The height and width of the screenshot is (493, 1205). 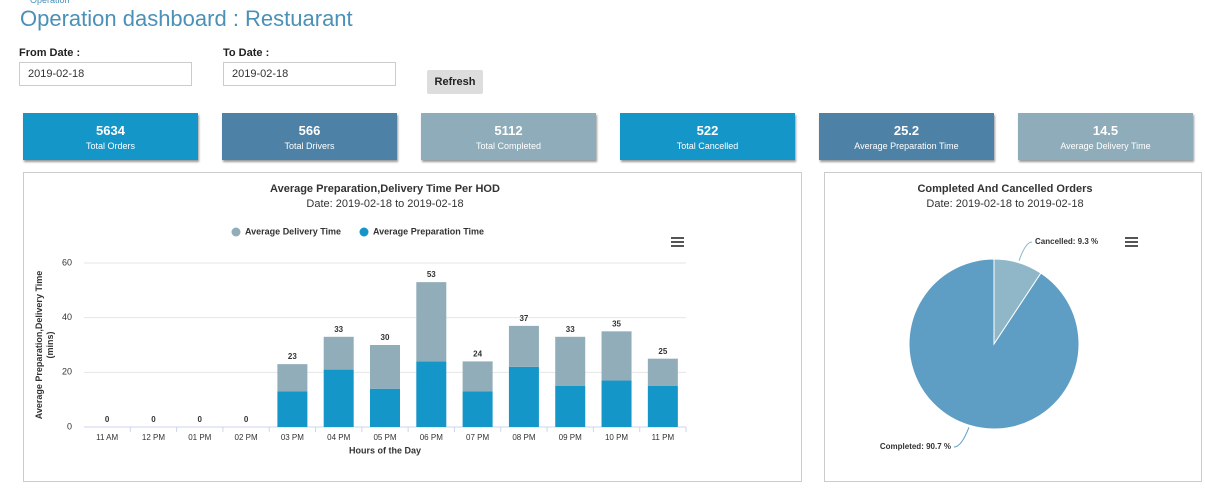 I want to click on y-tick-label: 40, so click(x=67, y=317).